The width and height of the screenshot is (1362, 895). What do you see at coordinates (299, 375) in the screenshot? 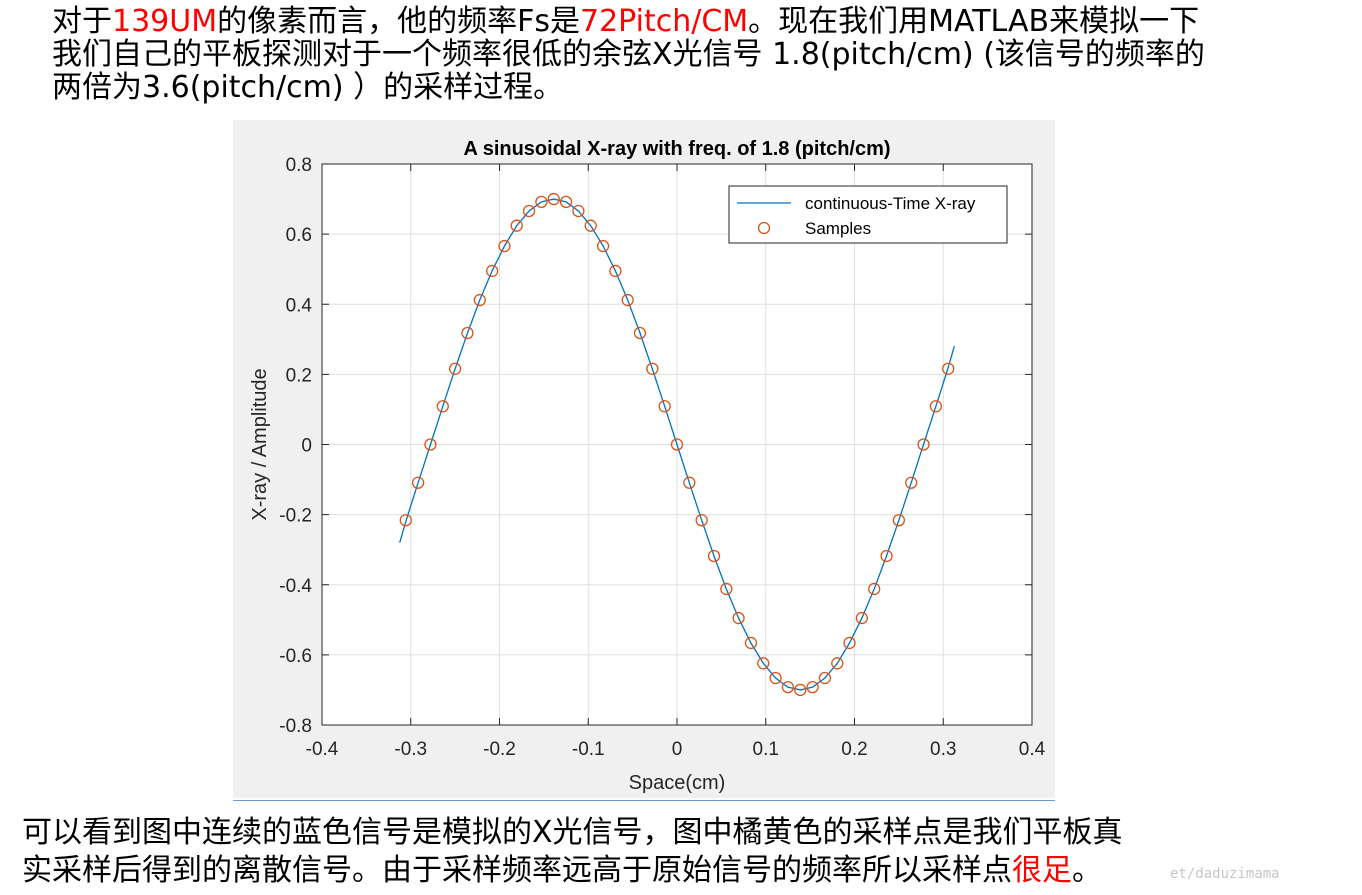
I see `y-tick-label: 0.2` at bounding box center [299, 375].